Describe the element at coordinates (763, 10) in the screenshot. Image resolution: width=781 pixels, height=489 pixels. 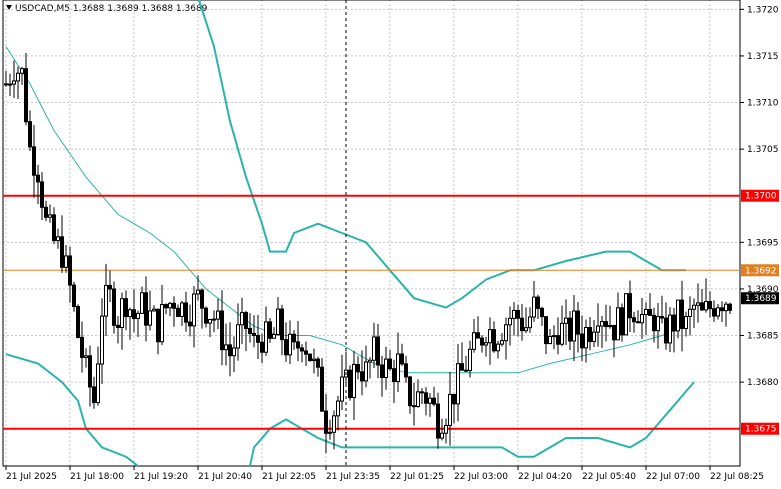
I see `y-tick-label: 1.3720` at that location.